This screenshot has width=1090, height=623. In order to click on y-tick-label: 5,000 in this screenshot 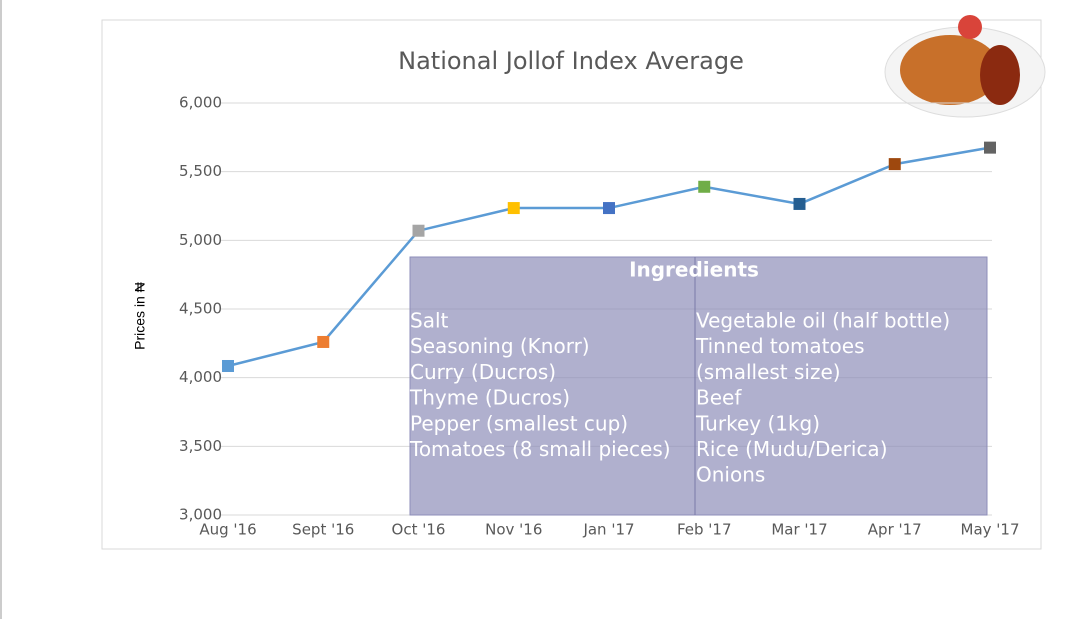, I will do `click(200, 240)`.